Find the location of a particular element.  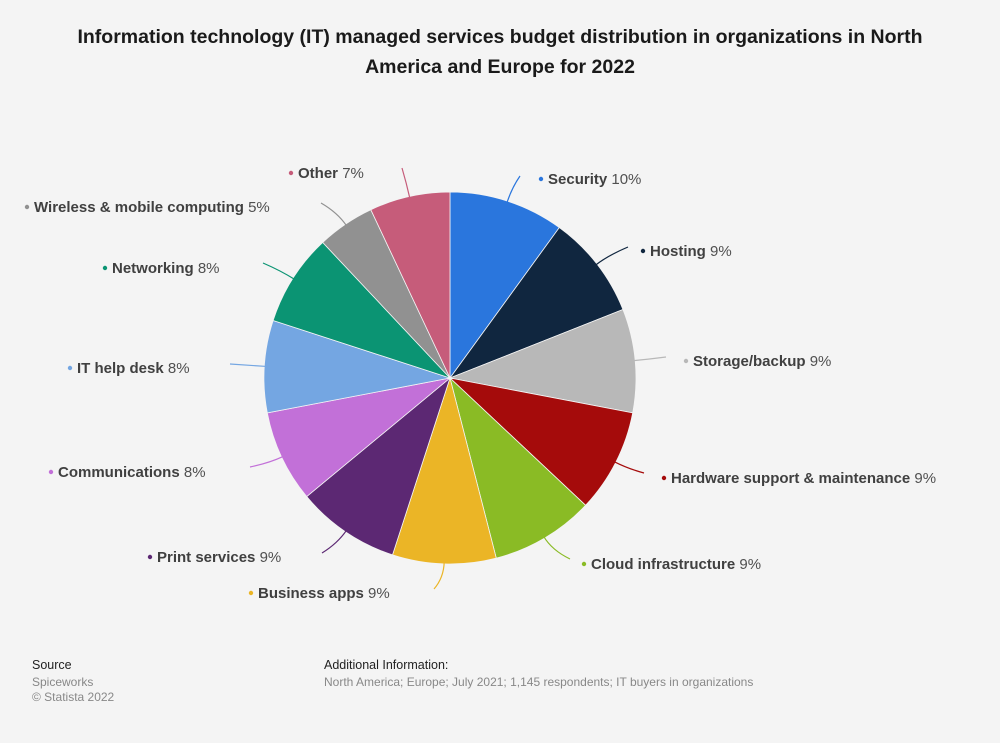

data-label: Communications 8% is located at coordinates (132, 472).